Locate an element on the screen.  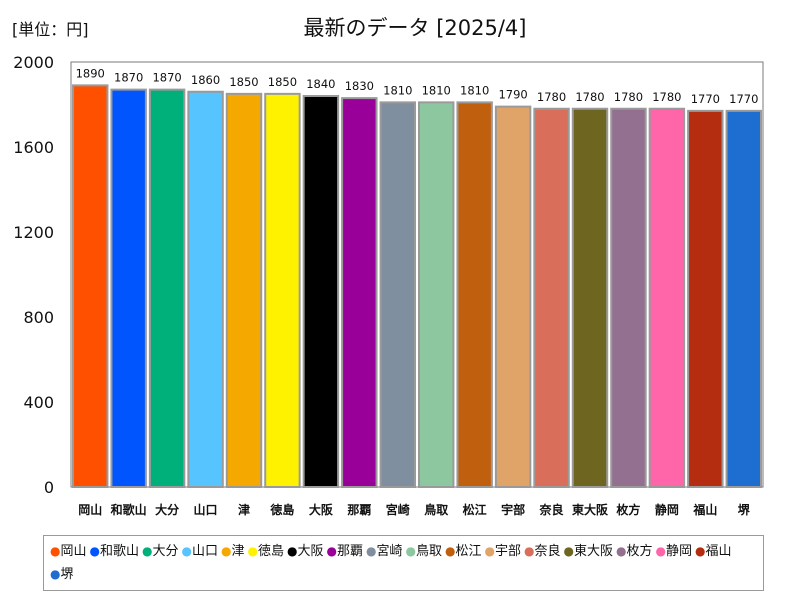
legend-item: ●山口 is located at coordinates (200, 551).